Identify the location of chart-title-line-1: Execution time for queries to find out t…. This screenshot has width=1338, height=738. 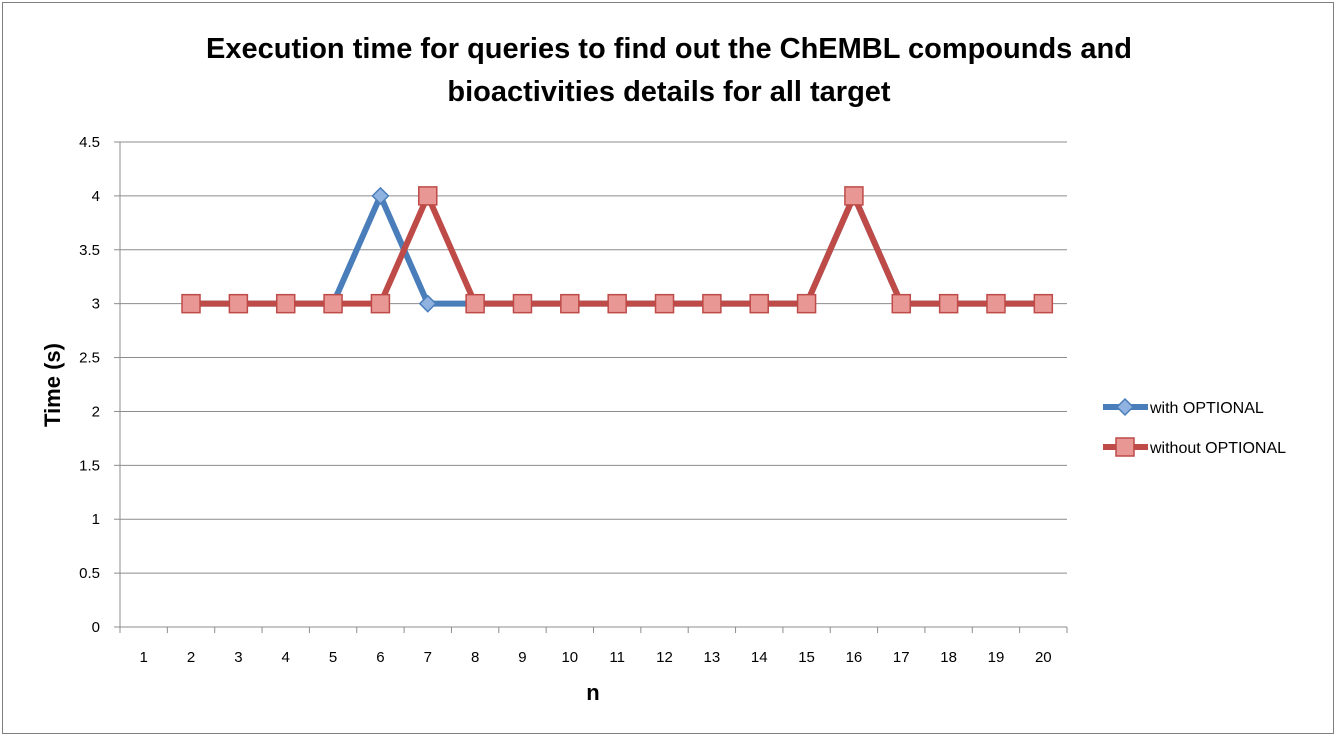
(669, 49).